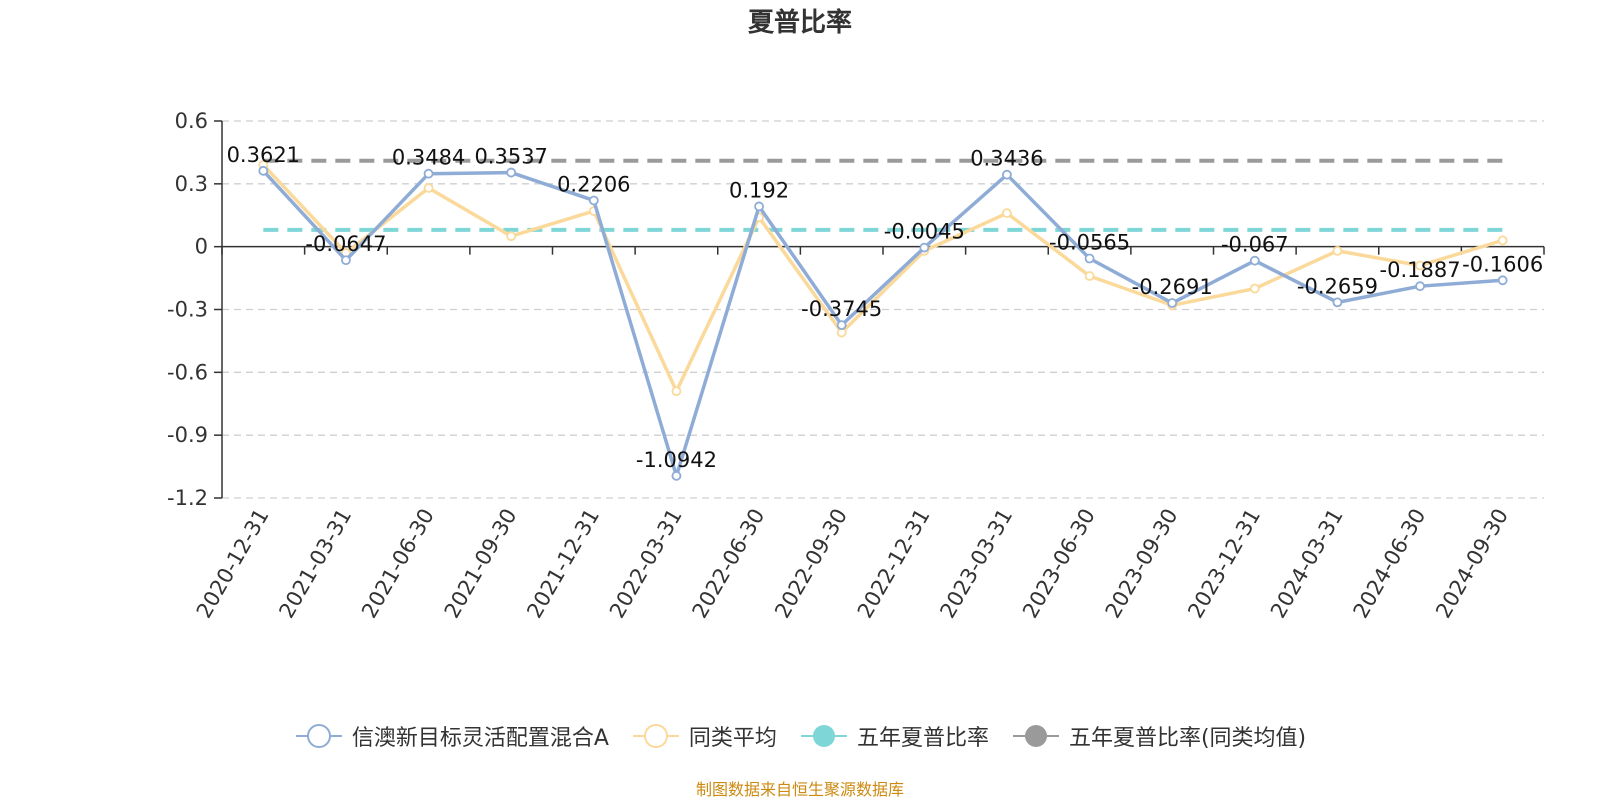  Describe the element at coordinates (187, 310) in the screenshot. I see `y-tick-label: -0.3` at that location.